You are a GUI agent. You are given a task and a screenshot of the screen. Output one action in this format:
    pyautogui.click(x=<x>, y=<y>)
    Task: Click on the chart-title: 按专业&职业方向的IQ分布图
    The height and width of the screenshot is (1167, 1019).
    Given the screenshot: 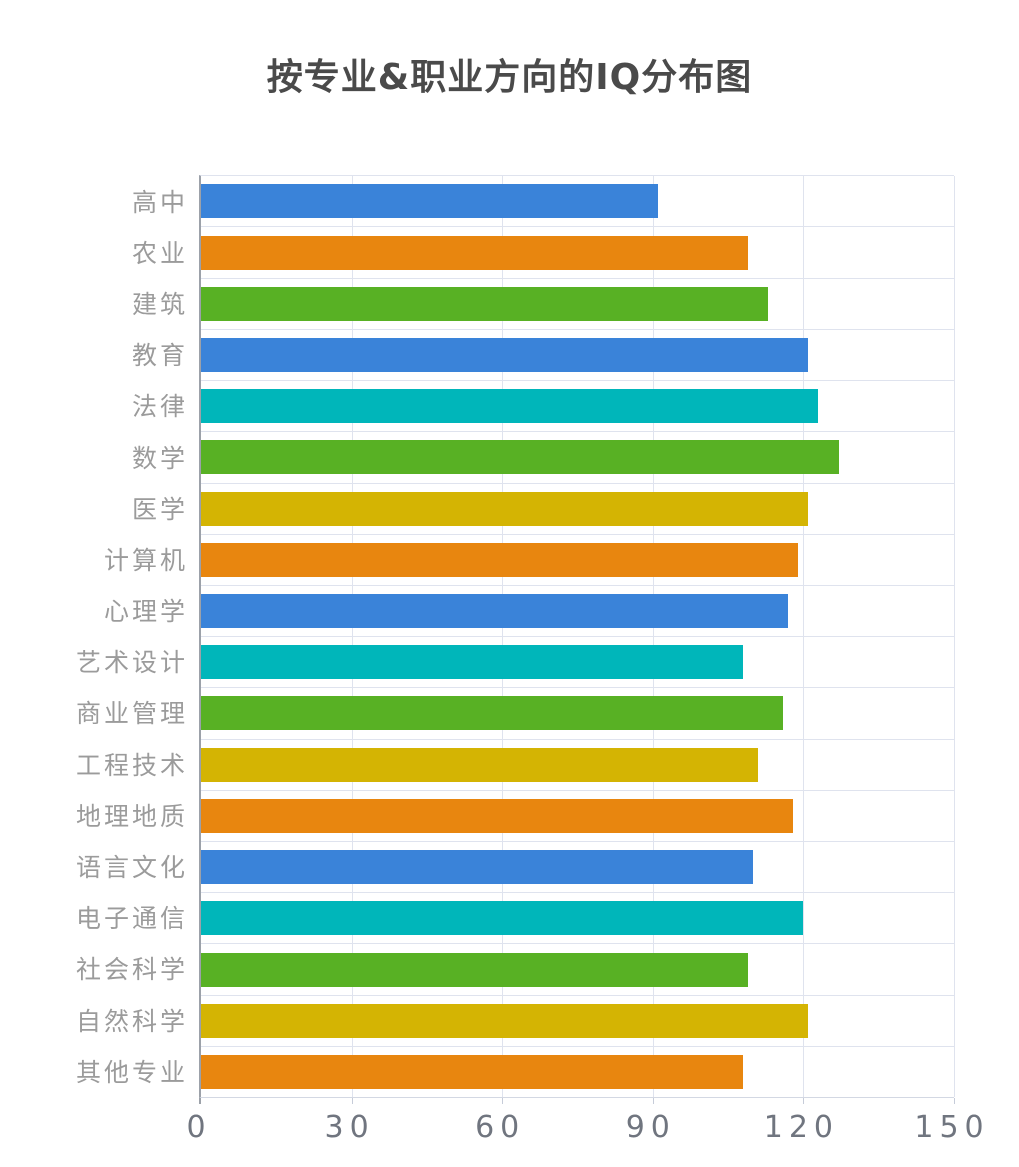 What is the action you would take?
    pyautogui.click(x=509, y=77)
    